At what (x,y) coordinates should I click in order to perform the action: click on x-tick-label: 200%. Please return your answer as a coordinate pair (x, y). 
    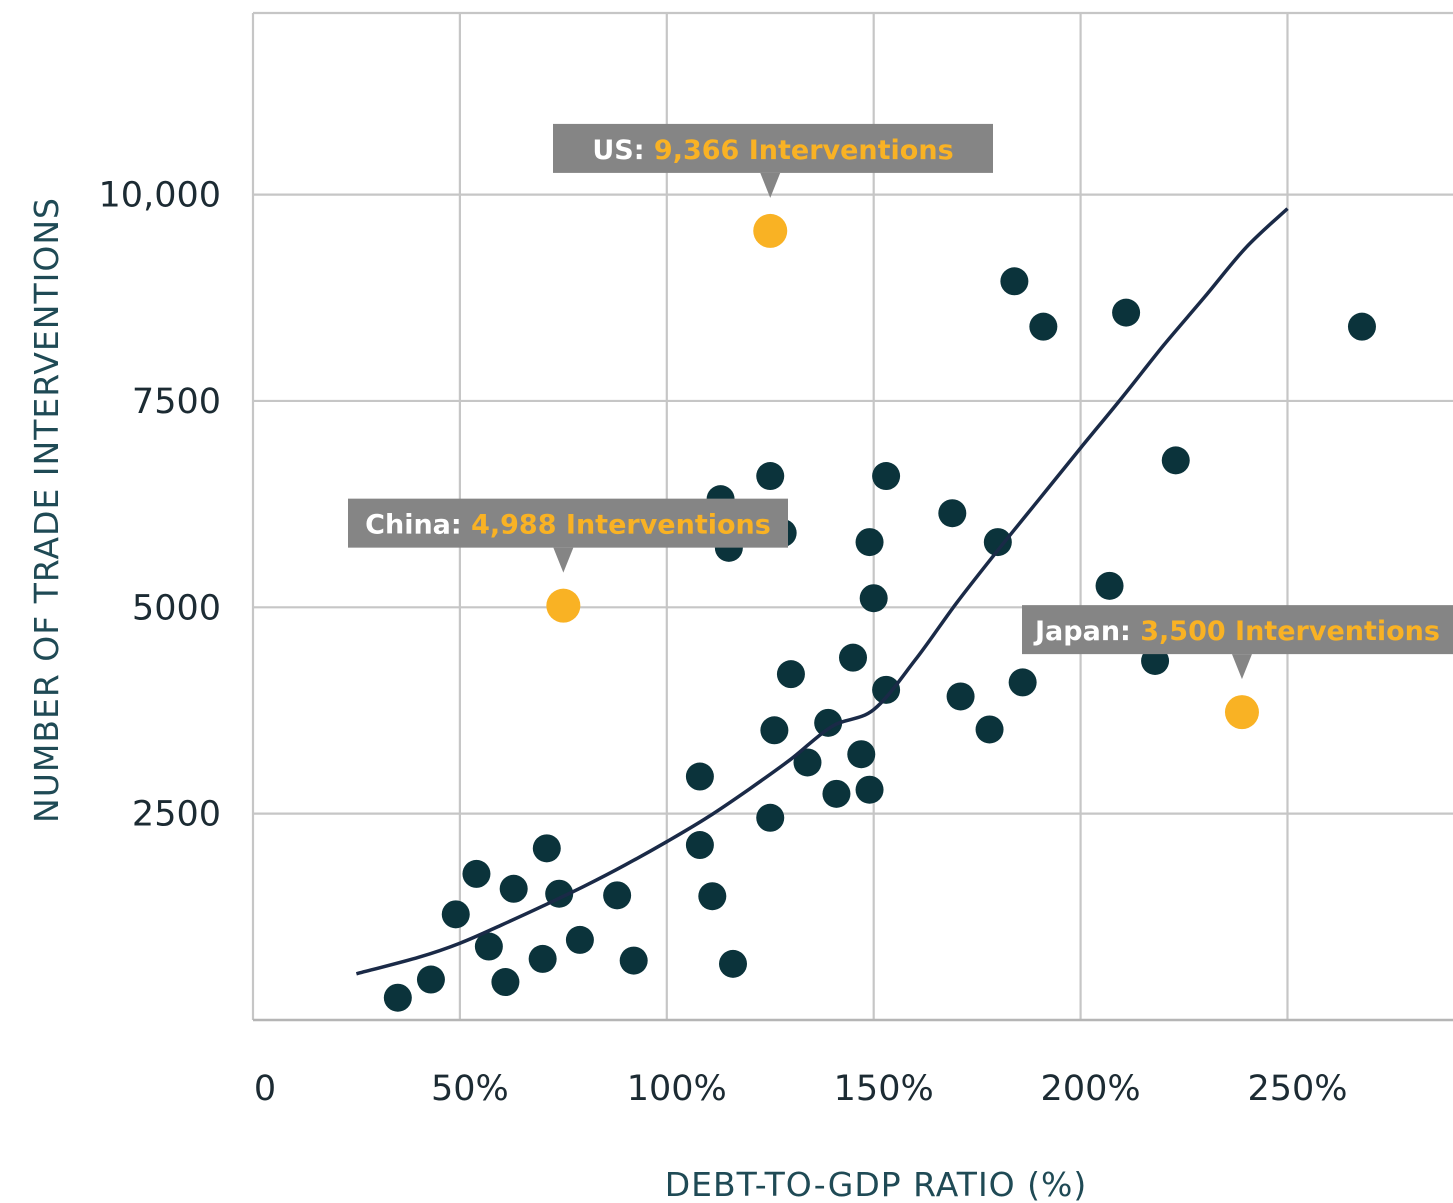
    Looking at the image, I should click on (1091, 1089).